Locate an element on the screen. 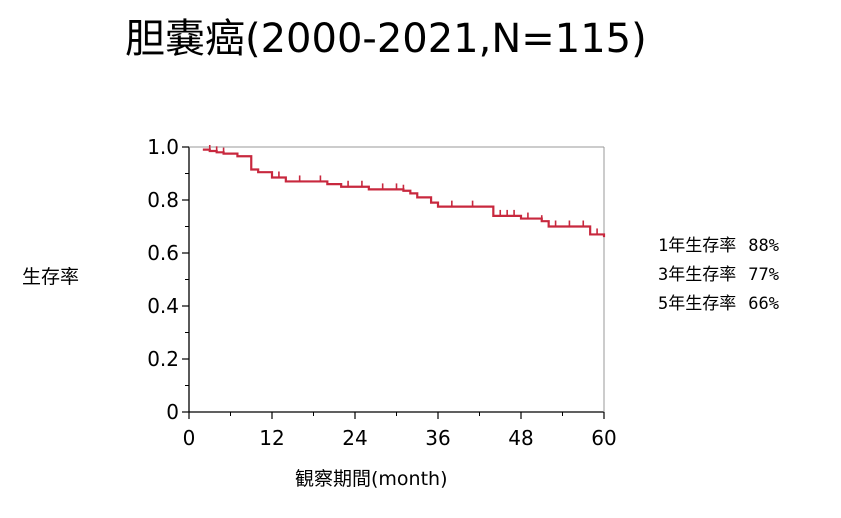 The height and width of the screenshot is (518, 841). stat-row-1yr: 1年生存率 88% is located at coordinates (718, 246).